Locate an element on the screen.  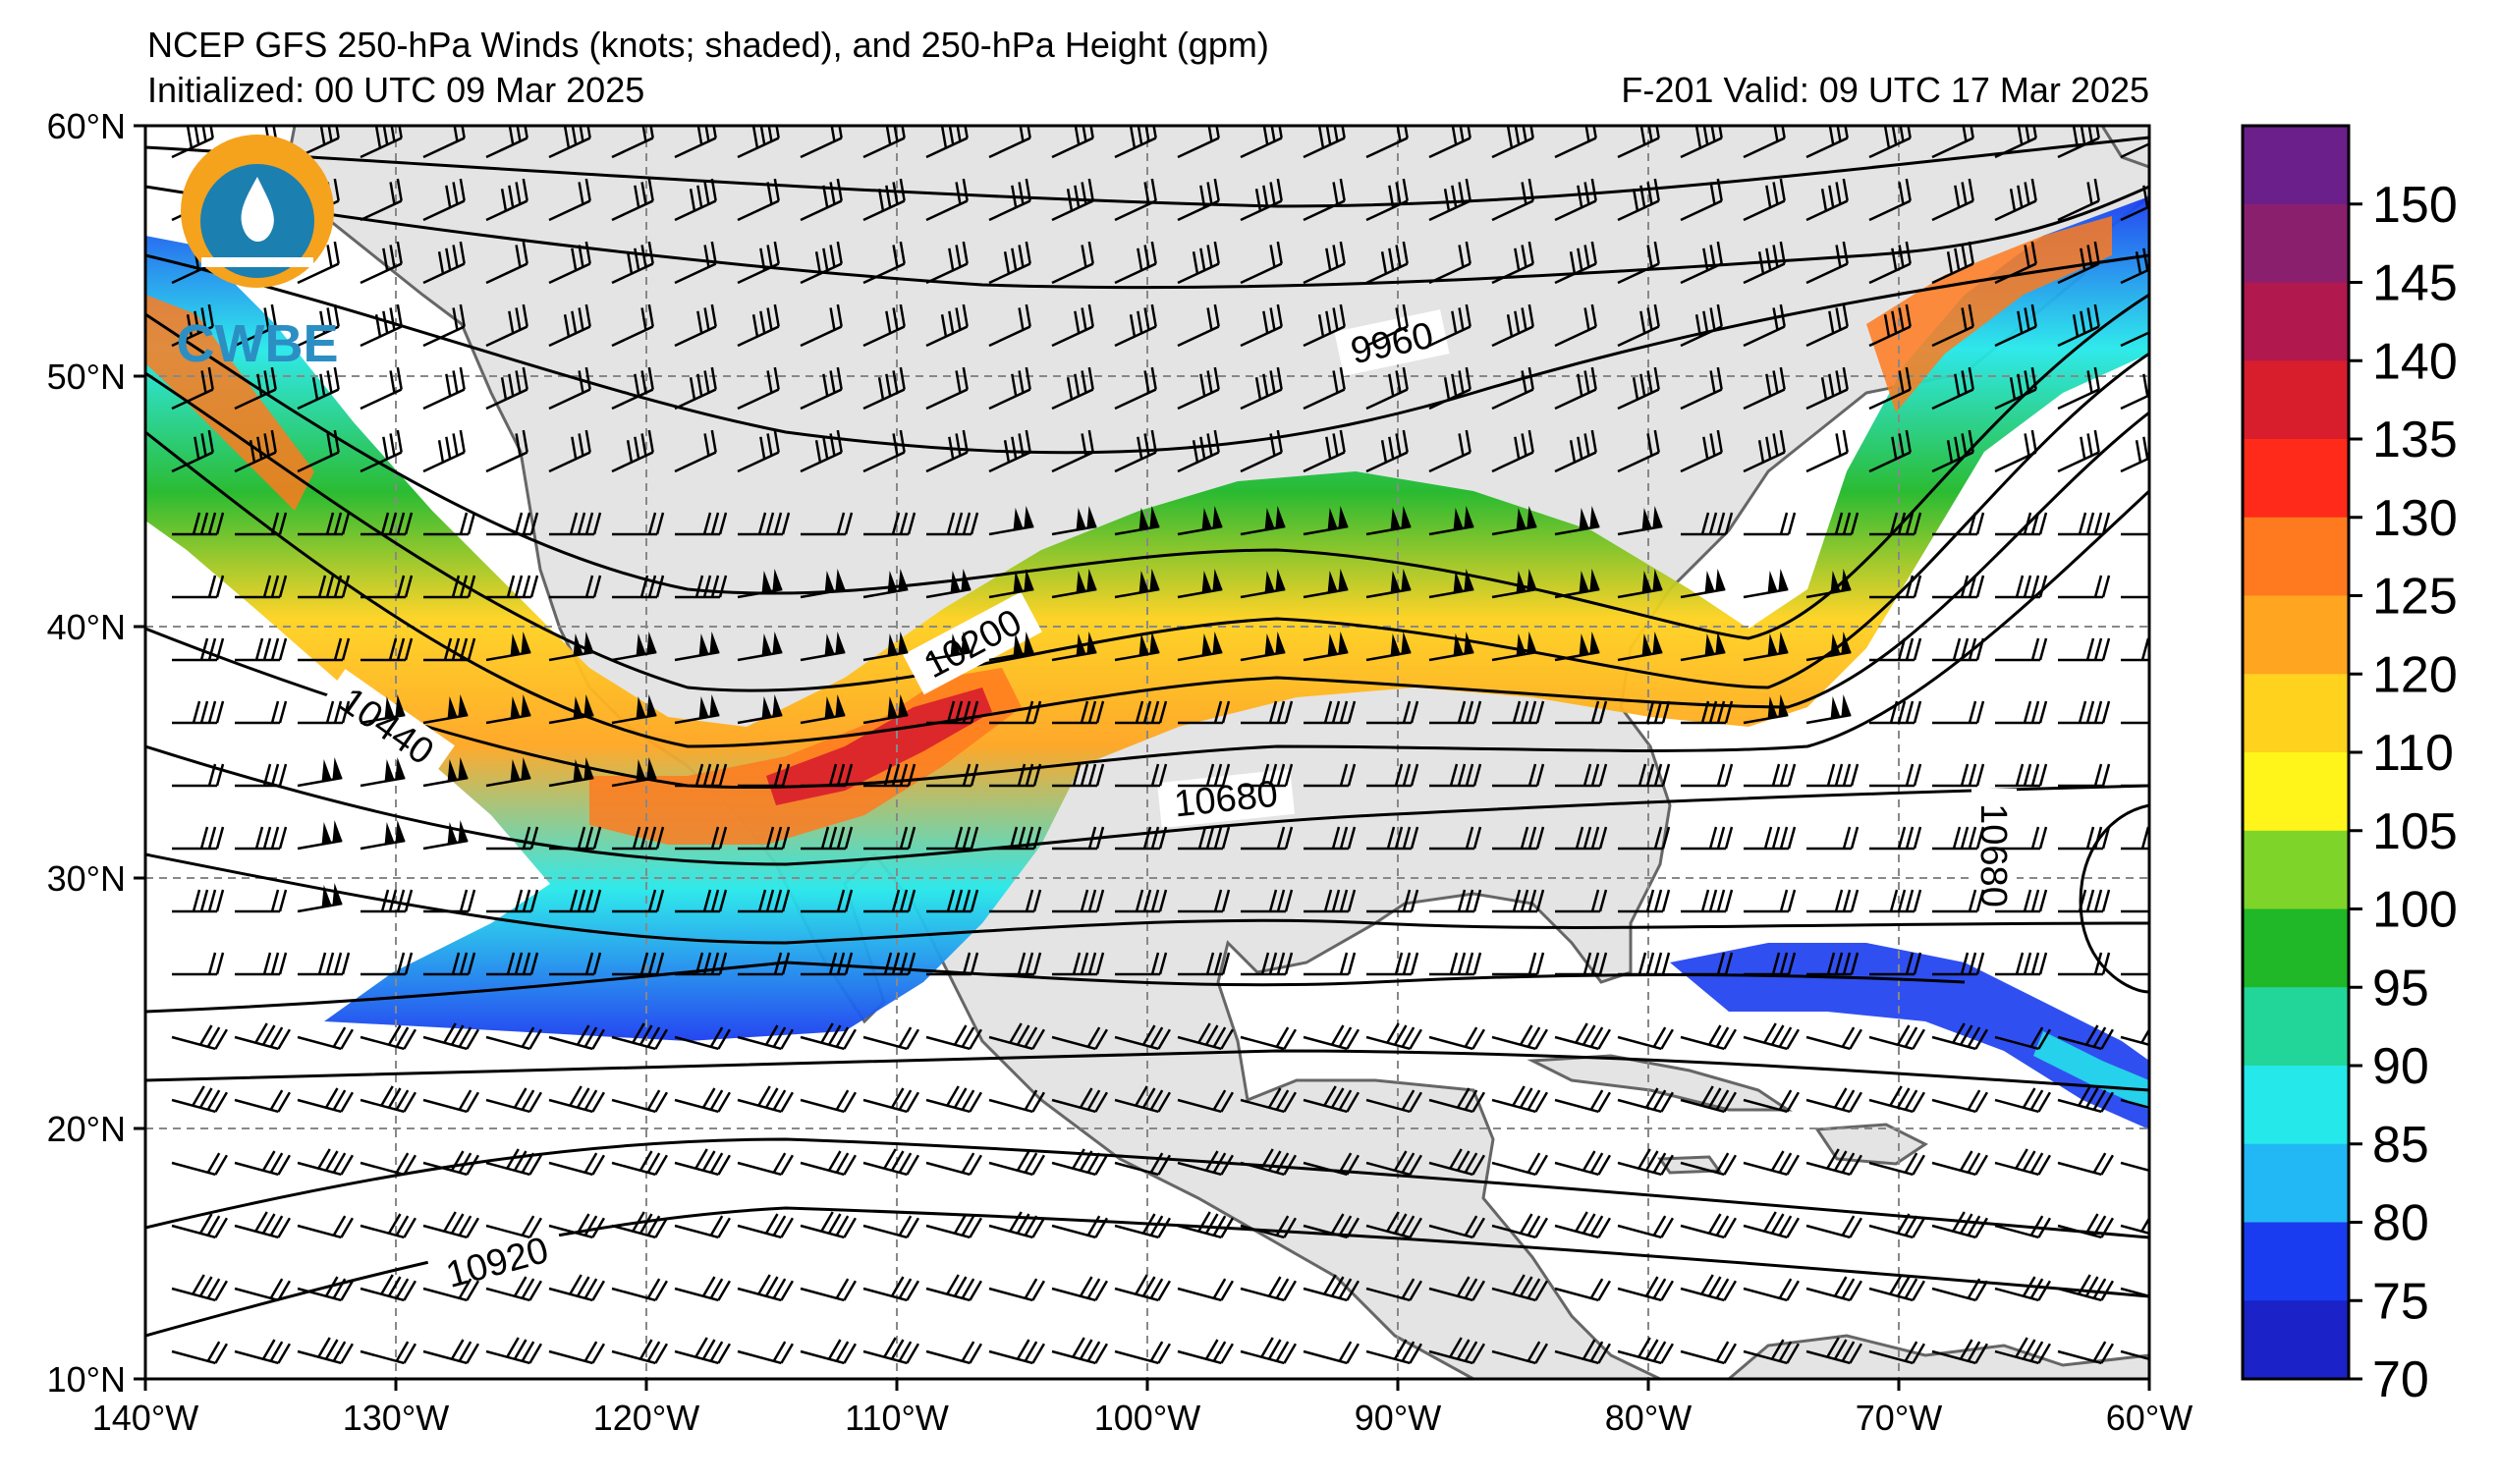
initialized-time: Initialized: 00 UTC 09 Mar 2025 is located at coordinates (395, 90).